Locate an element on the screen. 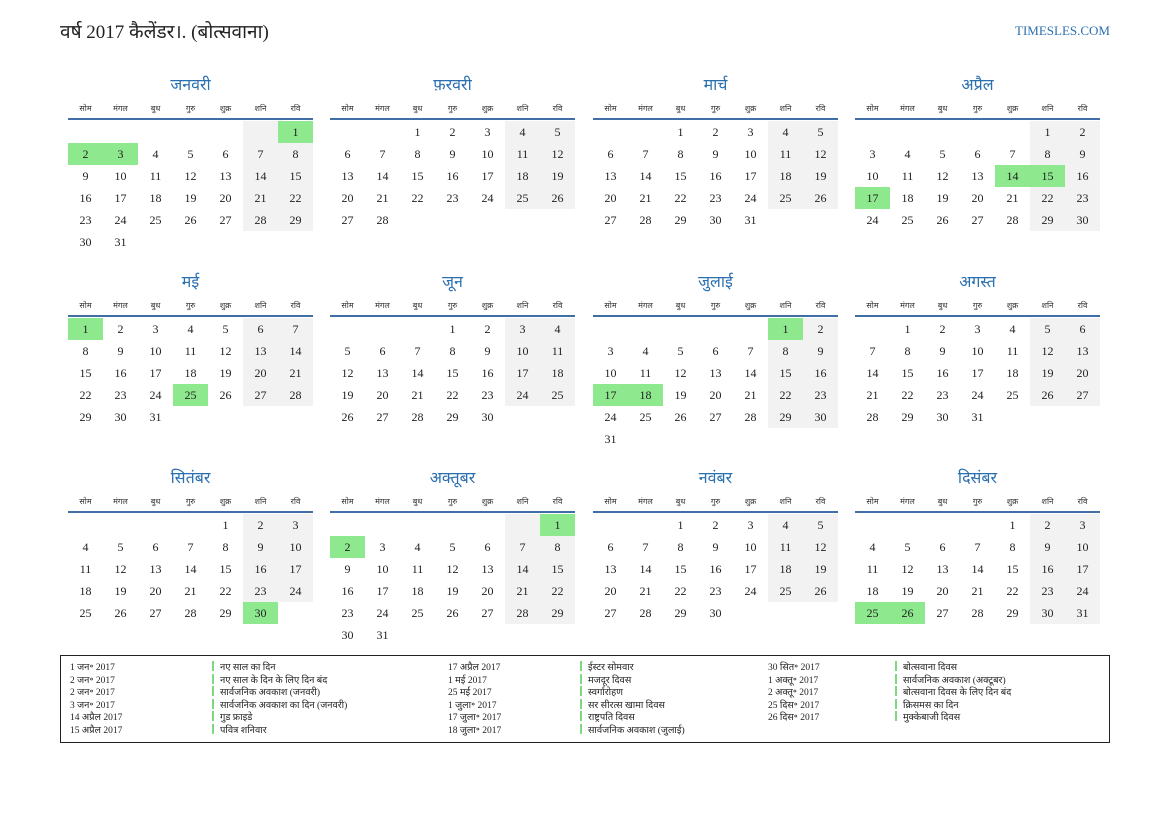 This screenshot has width=1169, height=827. day-number: 19 is located at coordinates (680, 394).